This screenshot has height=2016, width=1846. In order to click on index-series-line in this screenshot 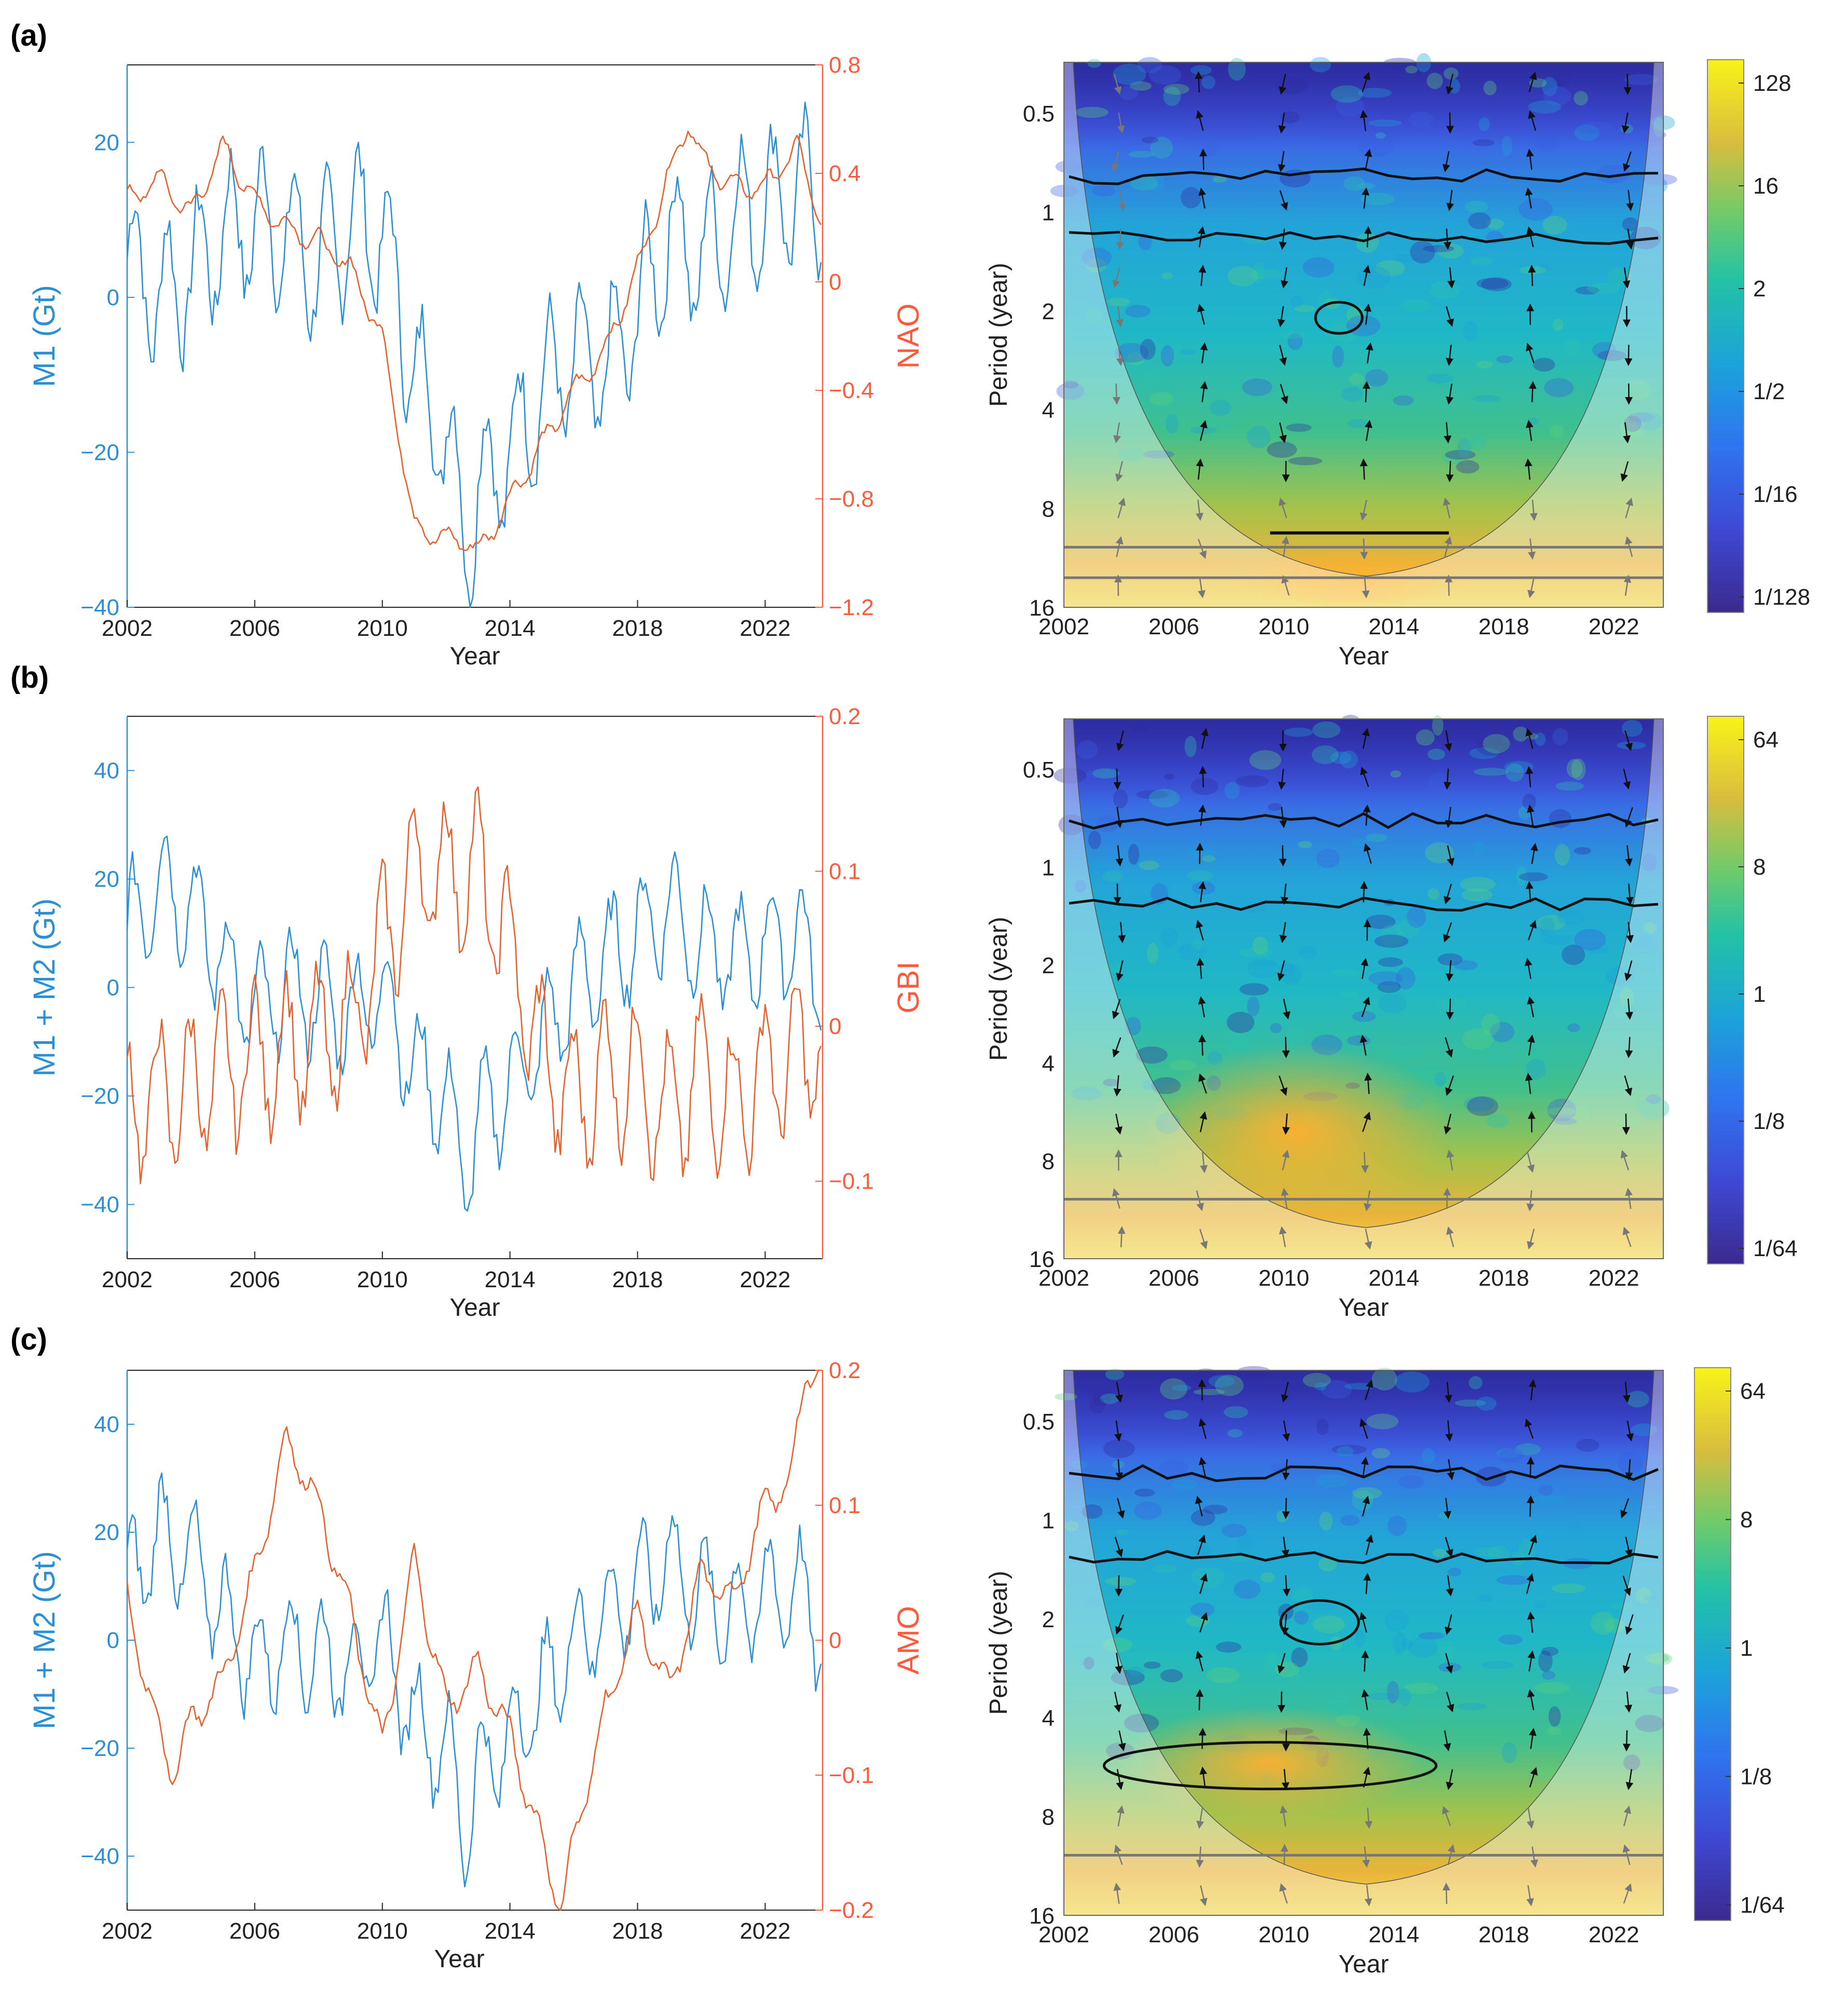, I will do `click(474, 985)`.